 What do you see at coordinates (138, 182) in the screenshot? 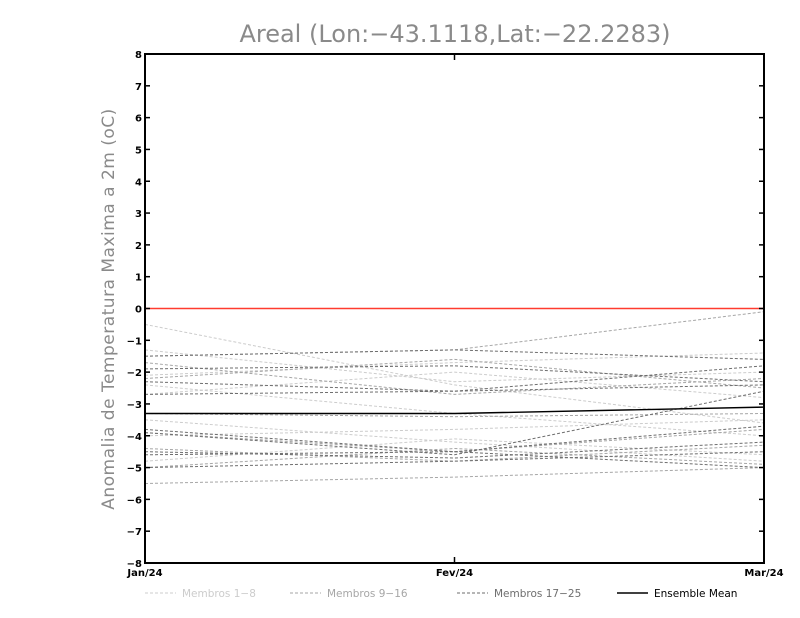
I see `y-tick-label: 4` at bounding box center [138, 182].